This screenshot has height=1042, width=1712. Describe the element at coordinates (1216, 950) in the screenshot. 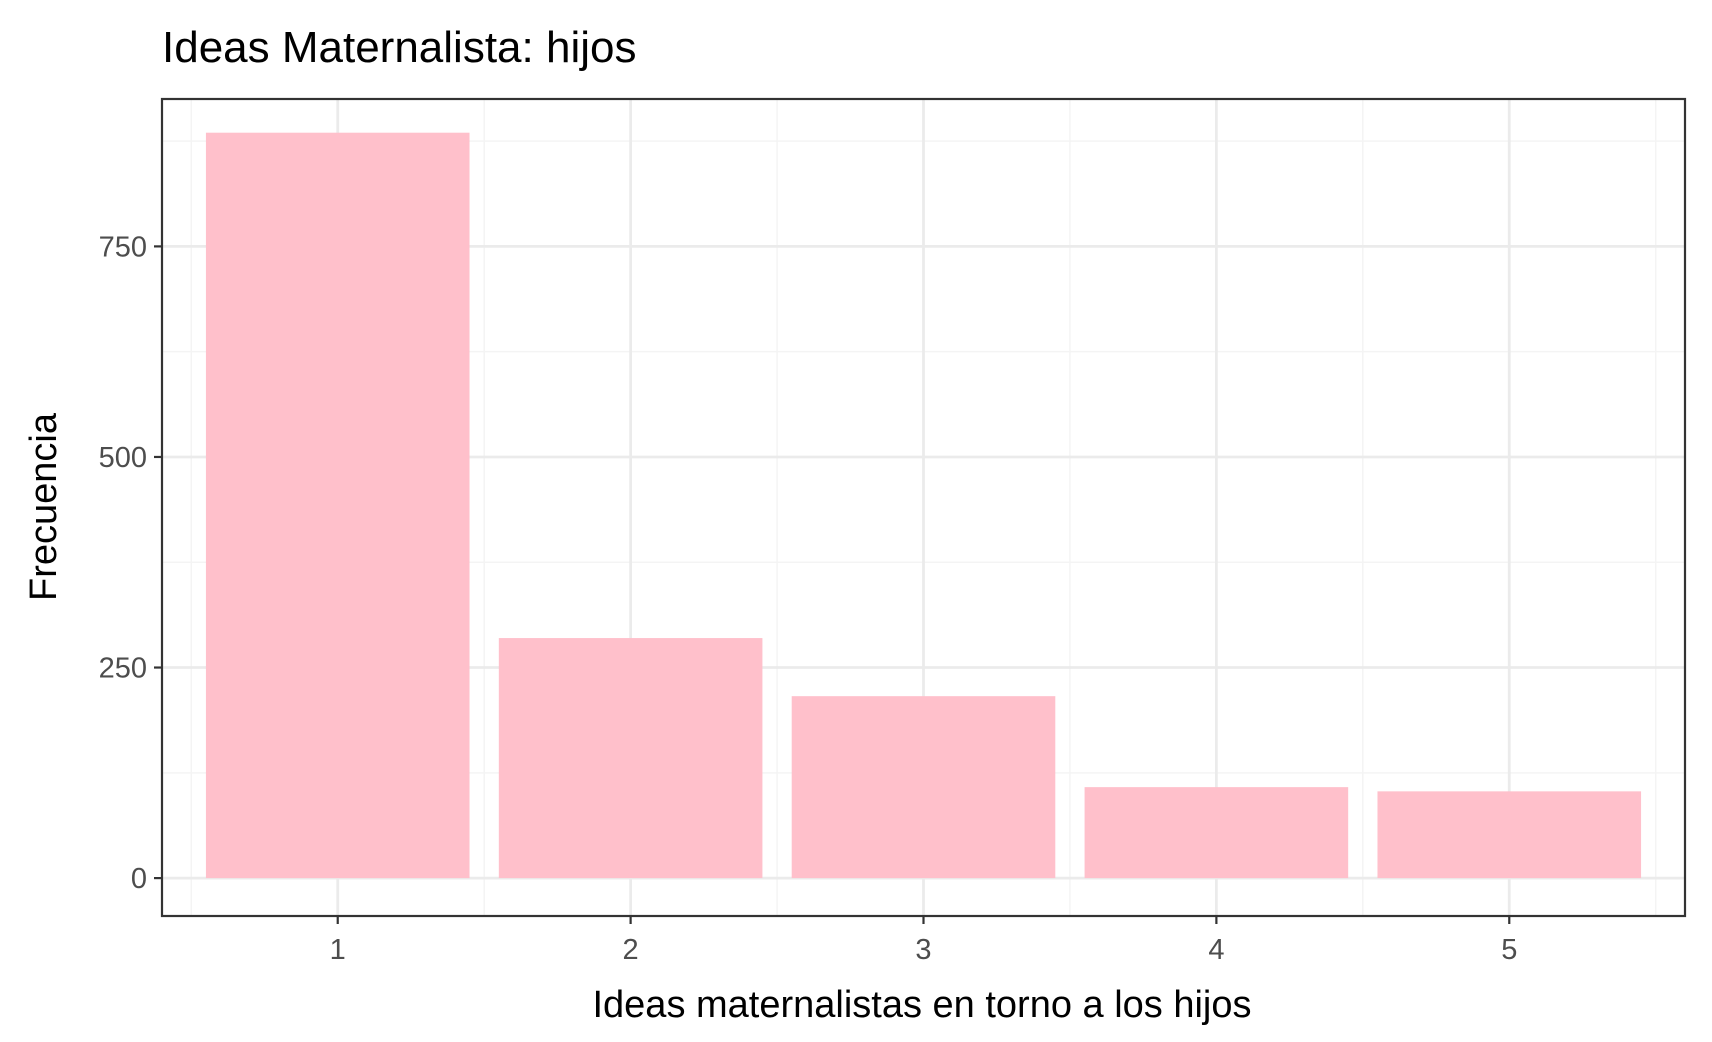

I see `x-tick-label: 4` at that location.